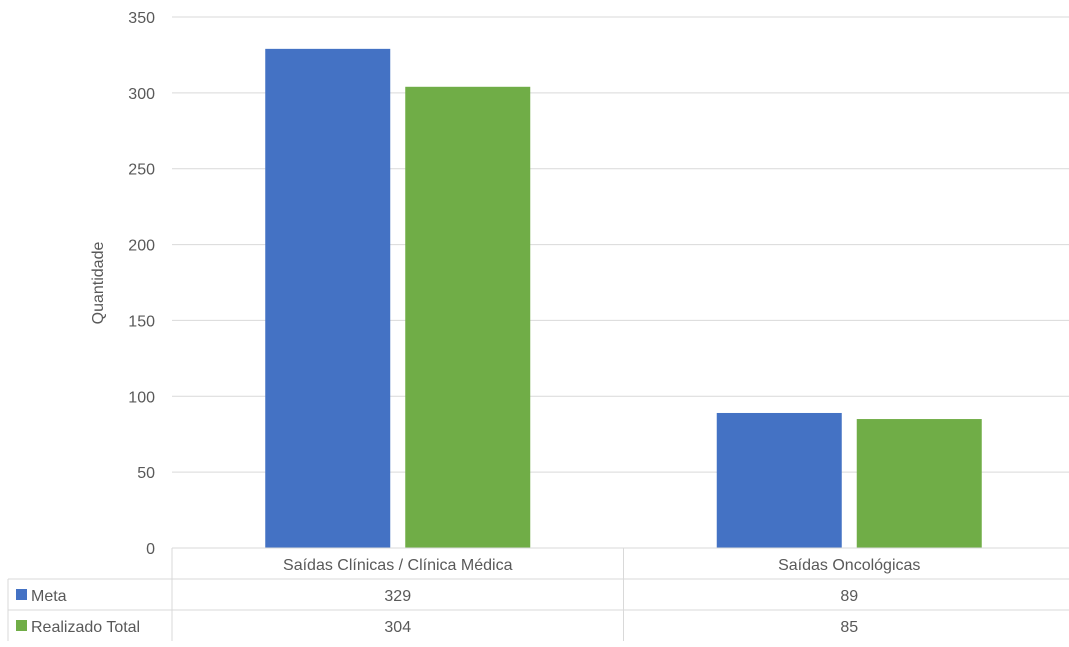  What do you see at coordinates (141, 246) in the screenshot?
I see `y-tick-label: 200` at bounding box center [141, 246].